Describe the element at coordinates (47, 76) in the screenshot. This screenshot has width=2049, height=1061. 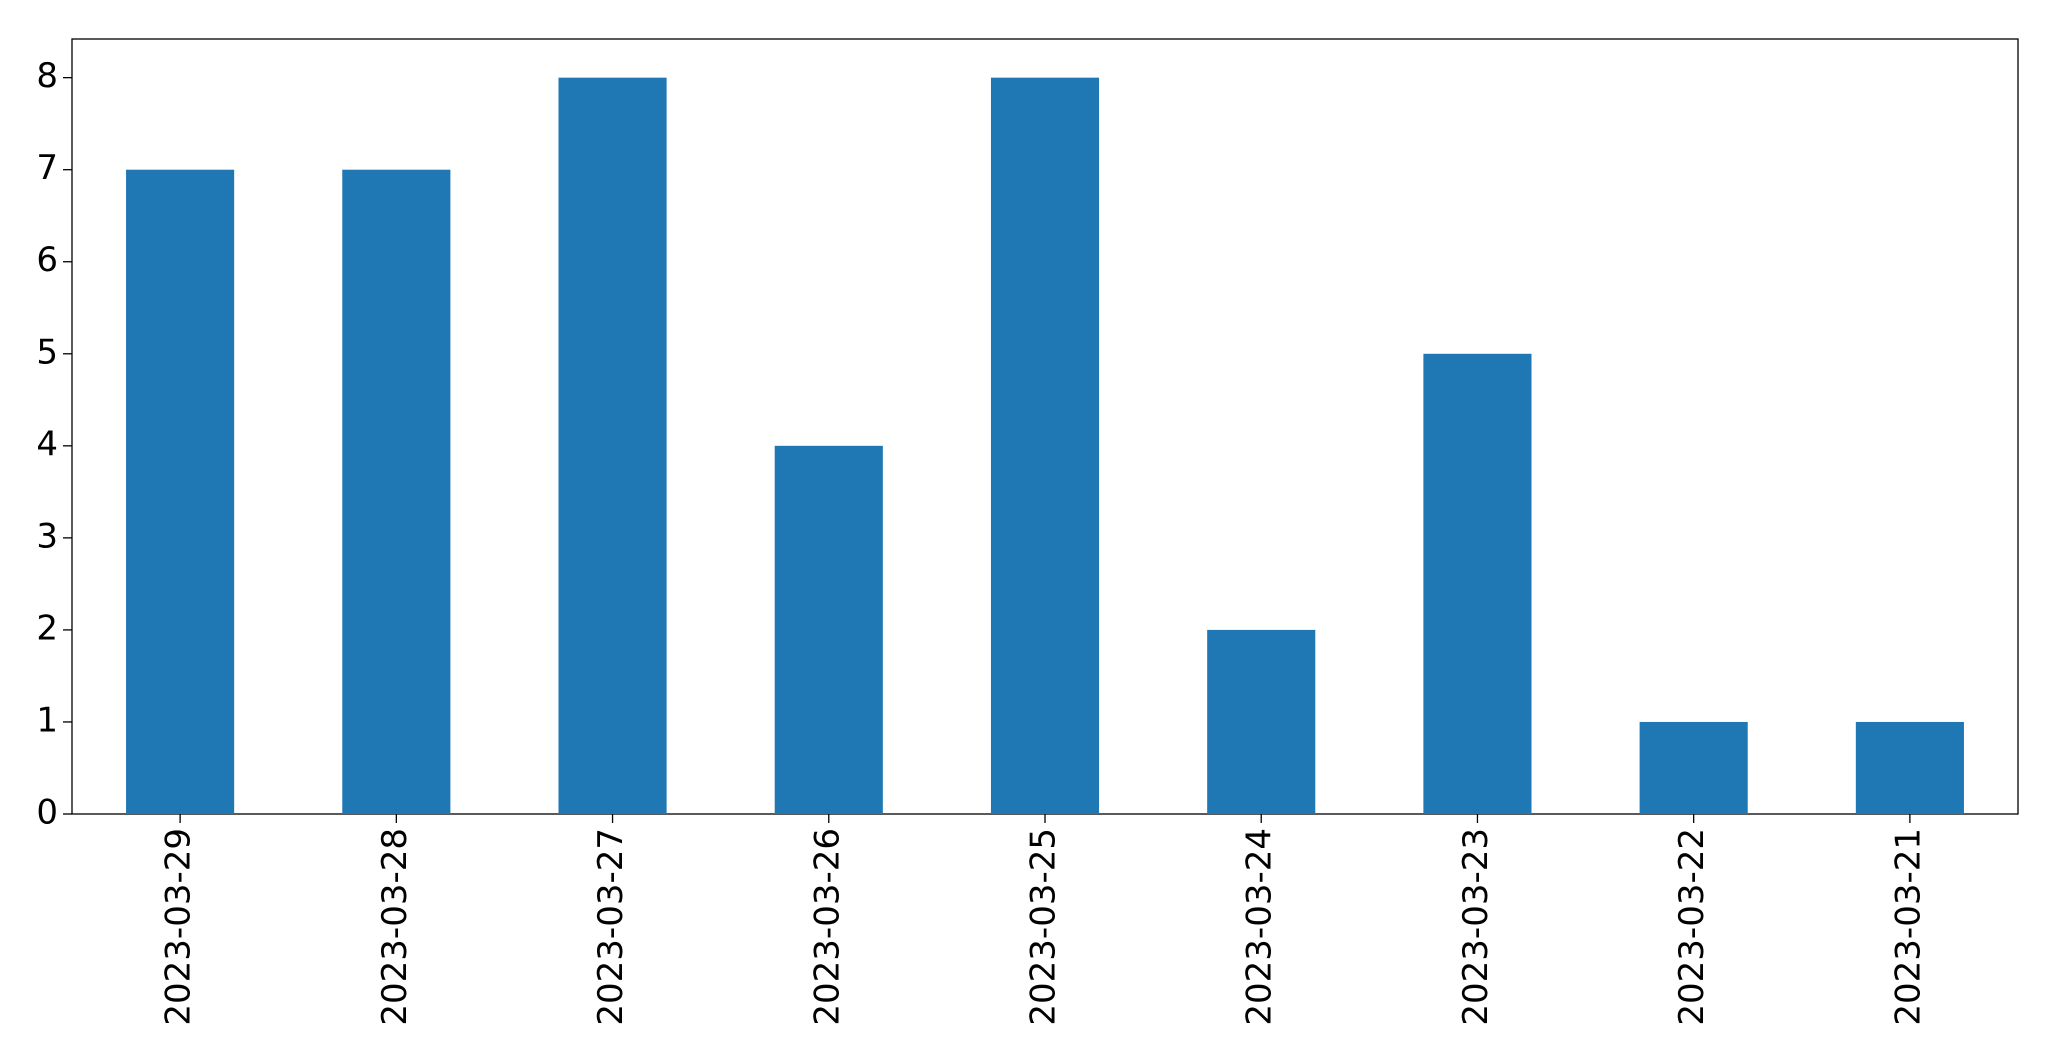
I see `y-tick-label: 8` at that location.